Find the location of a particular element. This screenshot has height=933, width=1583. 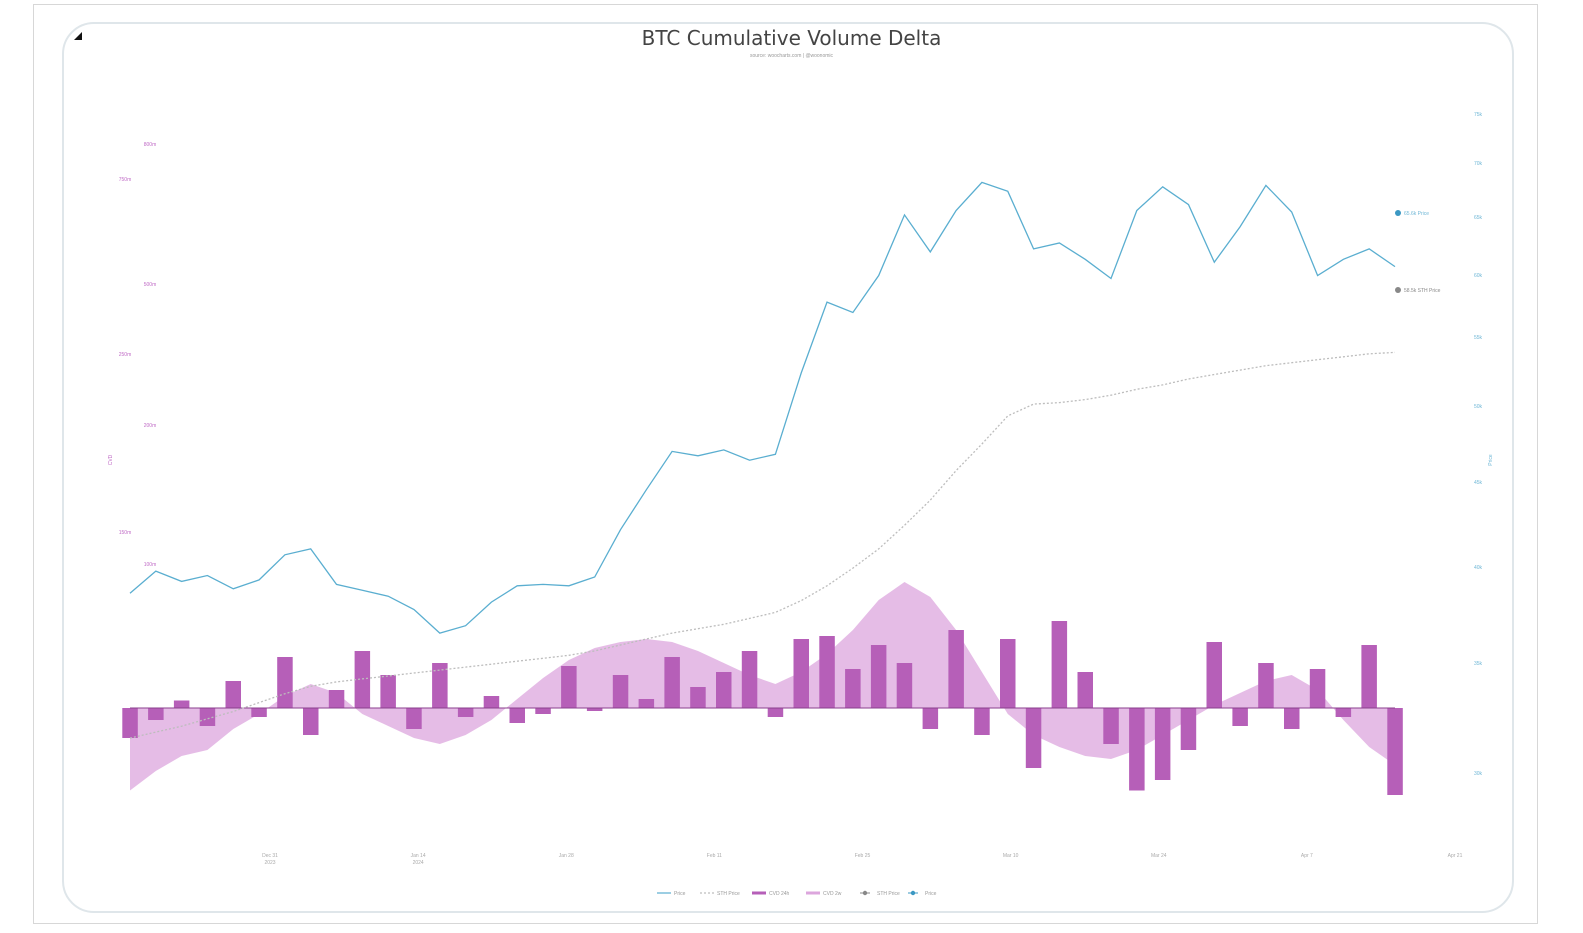

right-tick-label: 45k is located at coordinates (1478, 483).